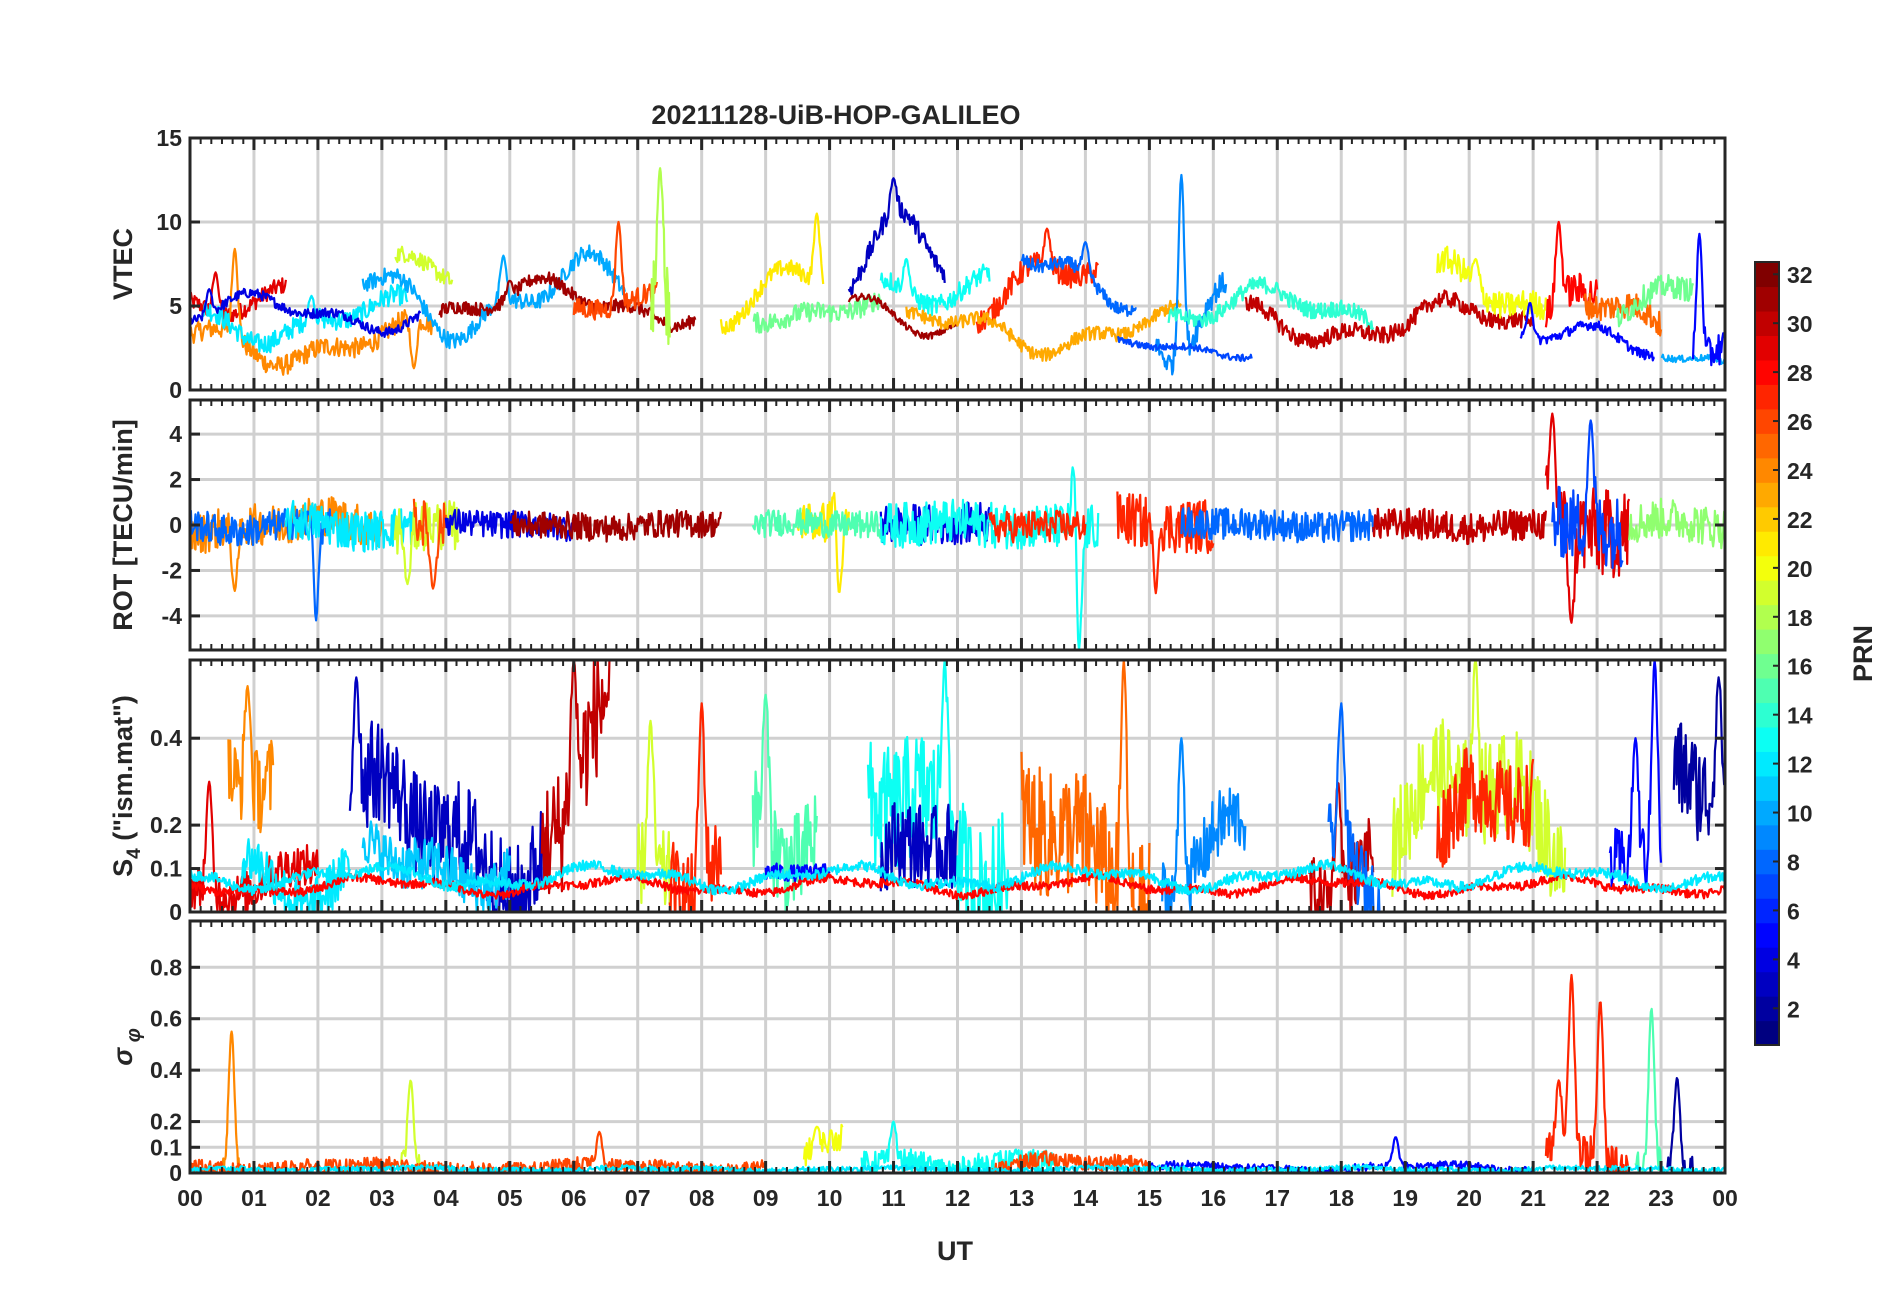 The width and height of the screenshot is (1902, 1292). Describe the element at coordinates (1793, 960) in the screenshot. I see `colorbar-tick-label: 4` at that location.